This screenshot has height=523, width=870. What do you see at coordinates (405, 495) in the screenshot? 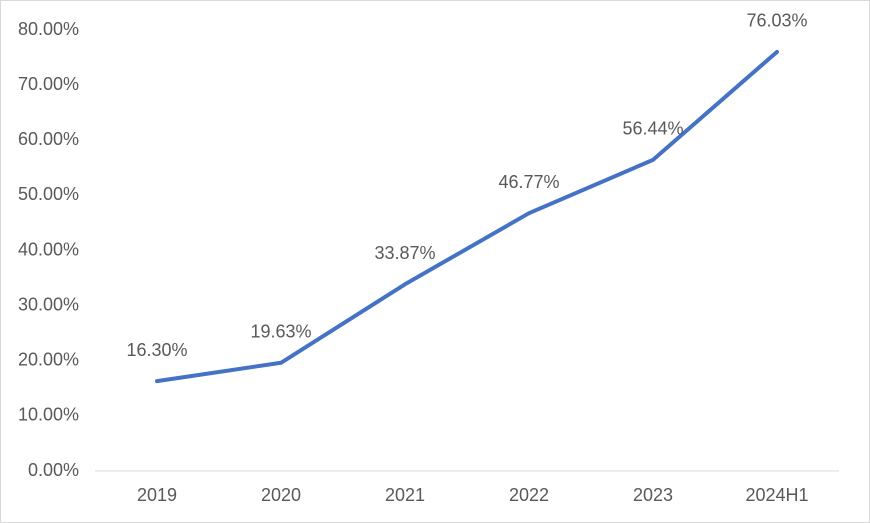
I see `x-tick-label: 2021` at bounding box center [405, 495].